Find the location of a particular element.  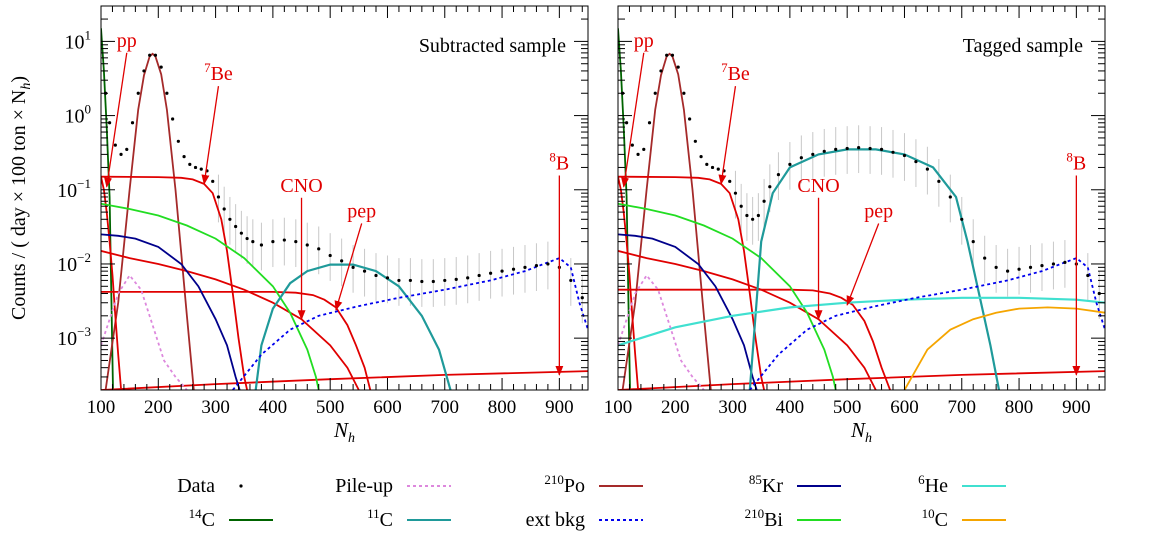

annotation-label: 8B is located at coordinates (1076, 161).